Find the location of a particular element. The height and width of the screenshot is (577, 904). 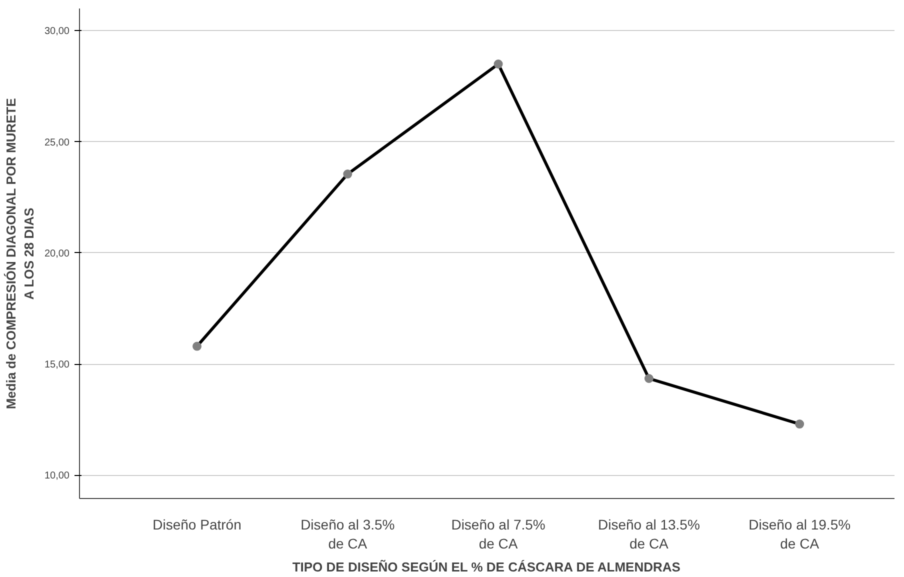

x-tick-label: Diseño Patrón is located at coordinates (197, 524).